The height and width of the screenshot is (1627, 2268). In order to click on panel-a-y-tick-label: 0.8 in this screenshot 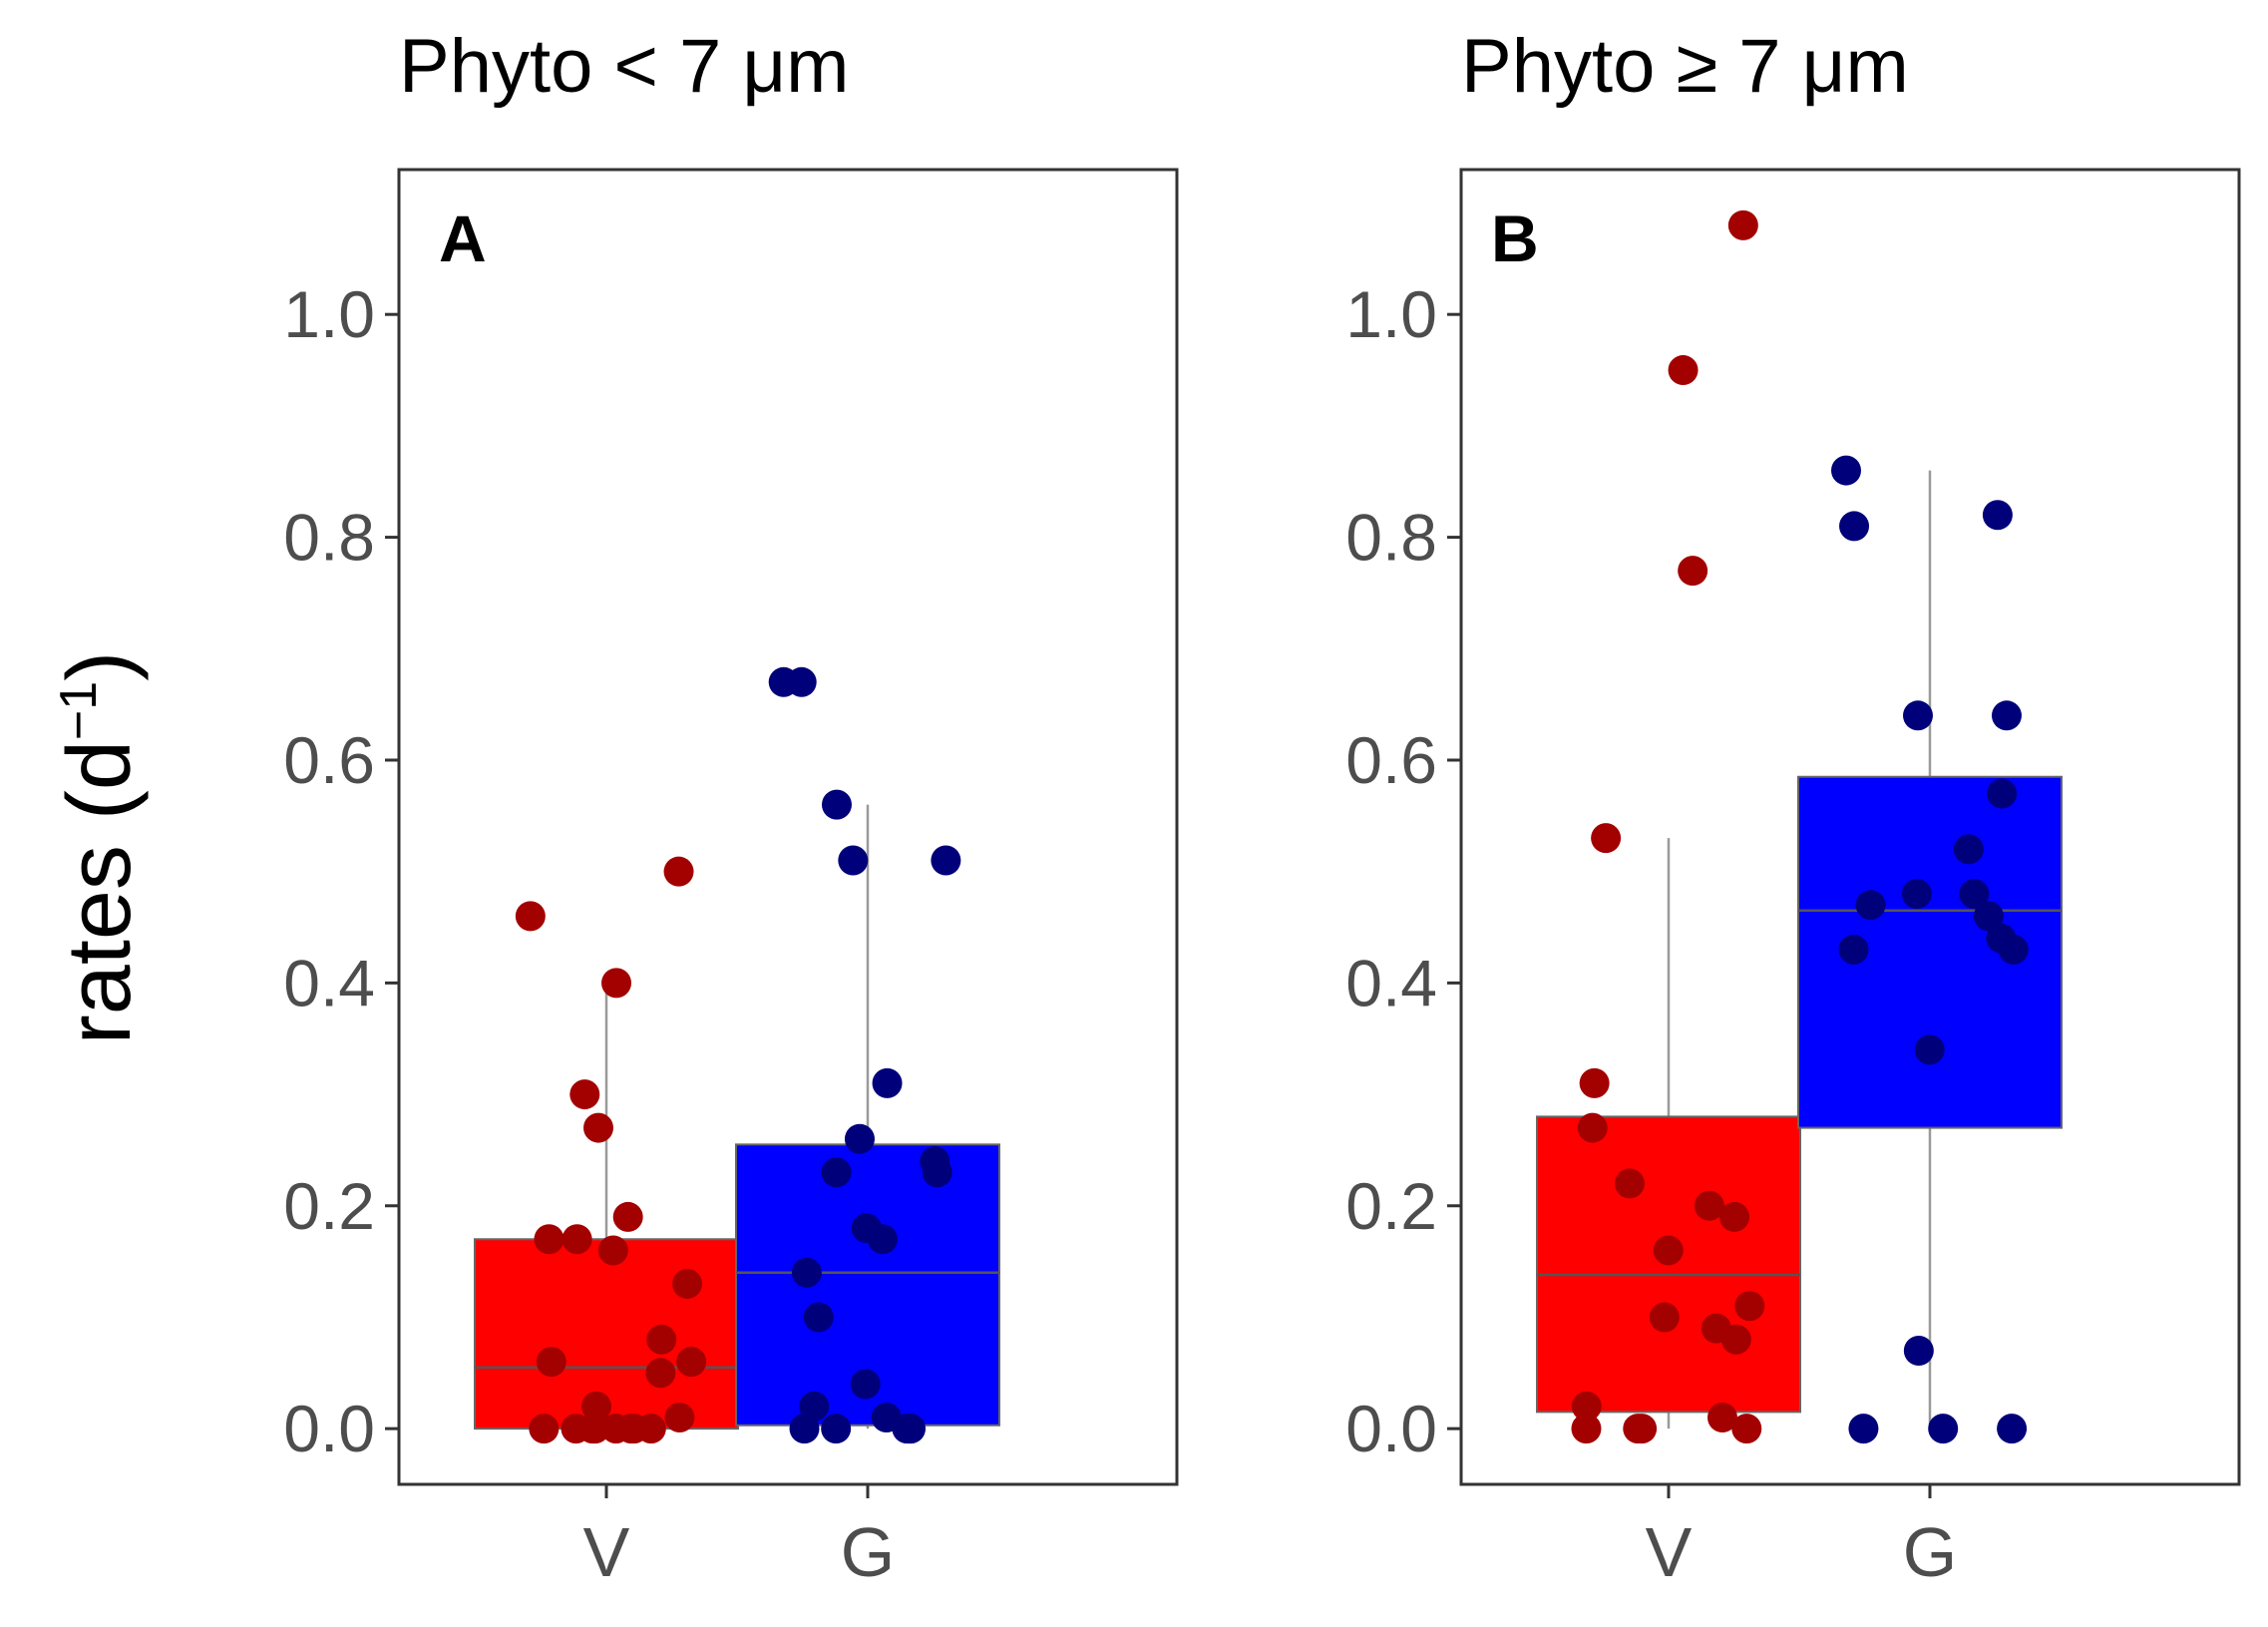, I will do `click(329, 538)`.